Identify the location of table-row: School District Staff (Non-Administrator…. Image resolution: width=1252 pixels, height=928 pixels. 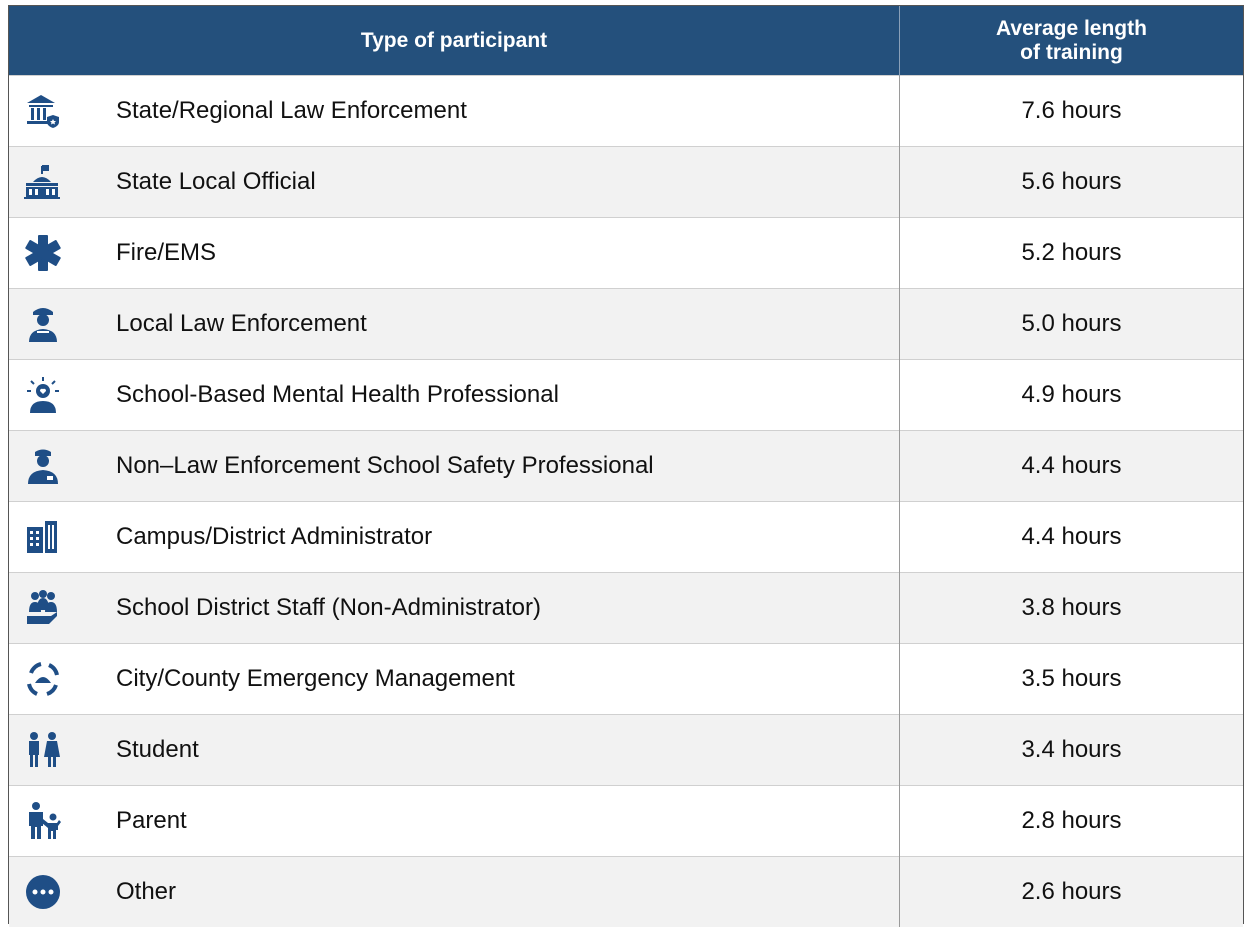
(626, 608).